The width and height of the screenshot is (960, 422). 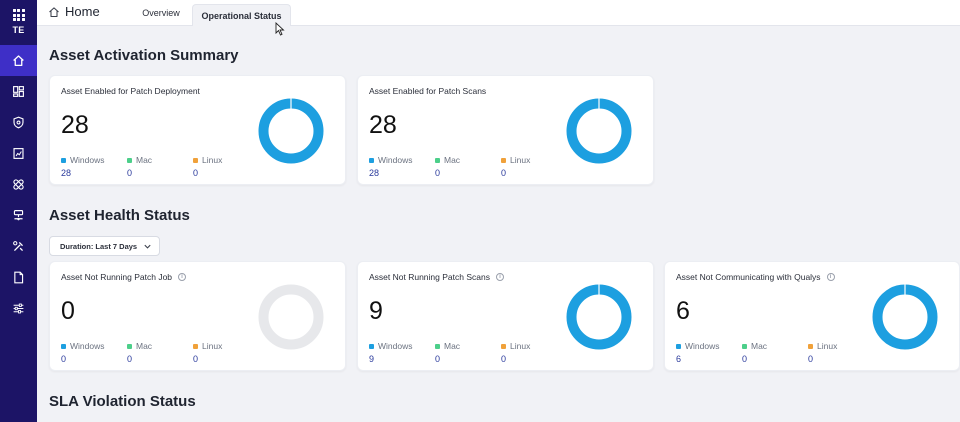 What do you see at coordinates (280, 29) in the screenshot?
I see `mouse-cursor-icon` at bounding box center [280, 29].